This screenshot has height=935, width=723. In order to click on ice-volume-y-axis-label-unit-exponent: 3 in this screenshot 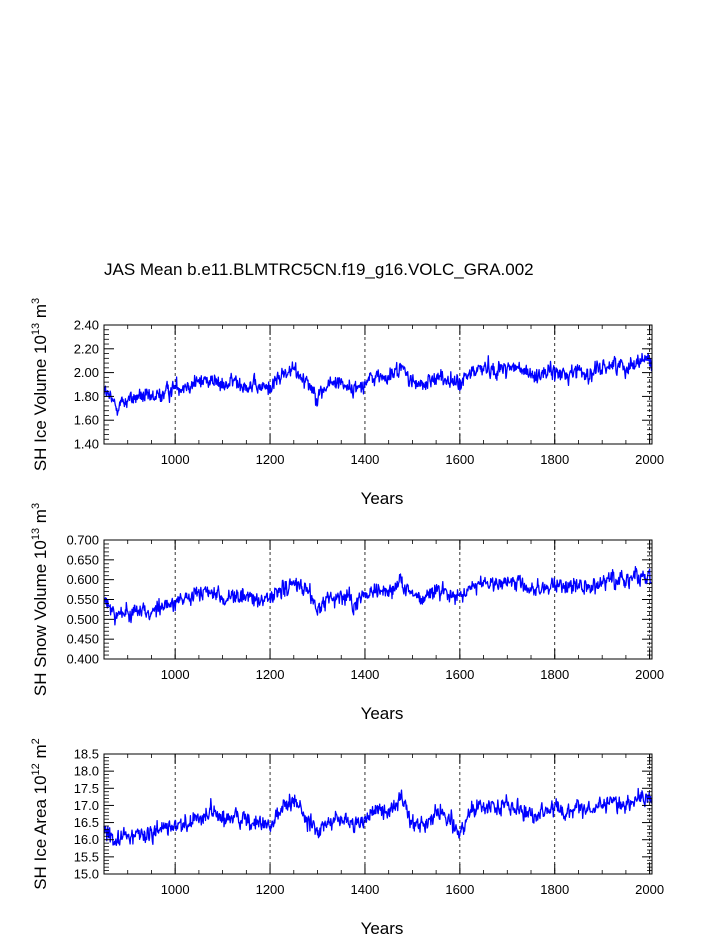, I will do `click(36, 301)`.